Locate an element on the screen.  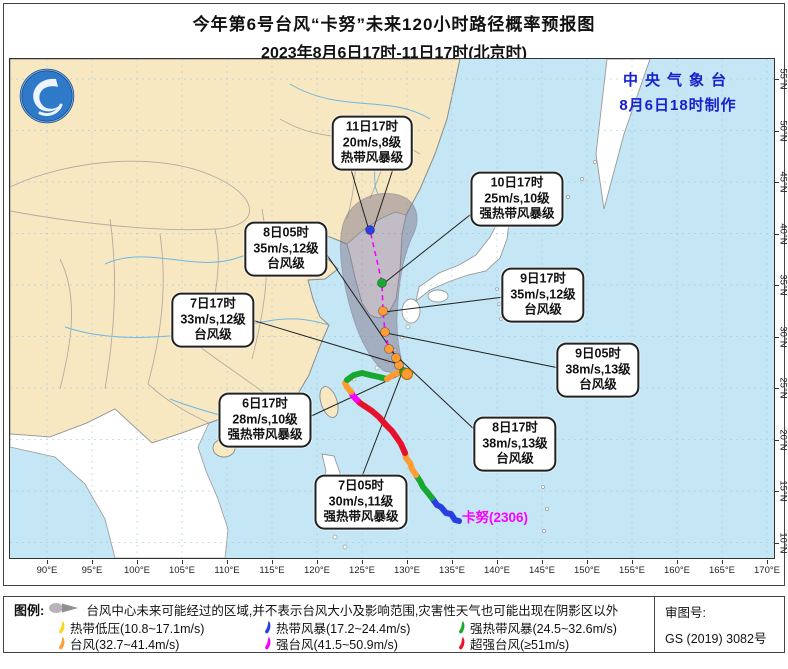
forecast-callout: 9日05时 38m/s,13级 台风级 is located at coordinates (598, 370).